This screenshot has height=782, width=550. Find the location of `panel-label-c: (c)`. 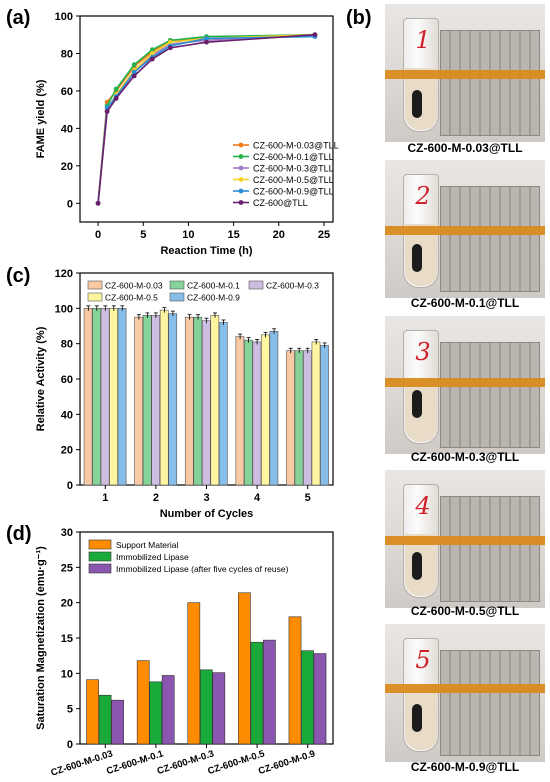

panel-label-c: (c) is located at coordinates (18, 276).